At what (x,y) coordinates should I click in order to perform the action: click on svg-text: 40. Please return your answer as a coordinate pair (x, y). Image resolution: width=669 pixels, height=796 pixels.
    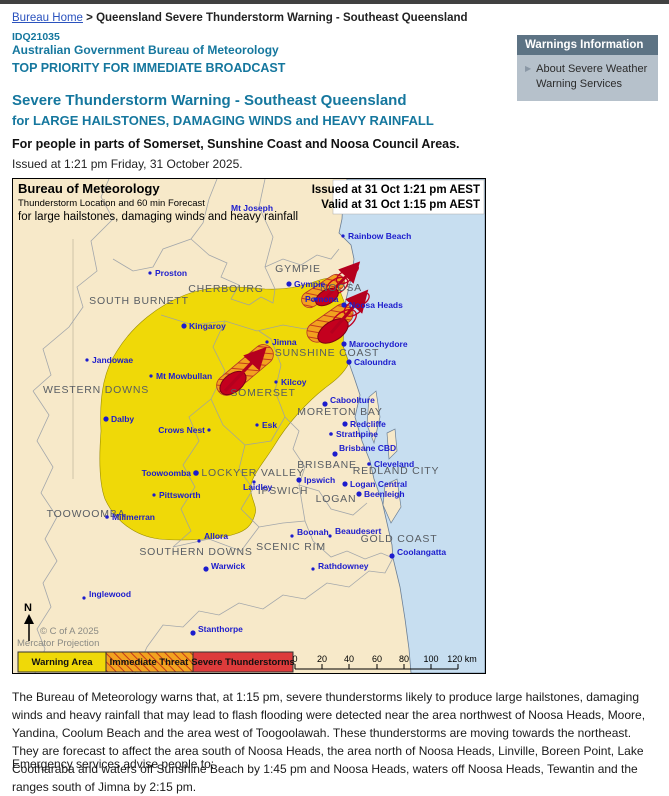
    Looking at the image, I should click on (349, 659).